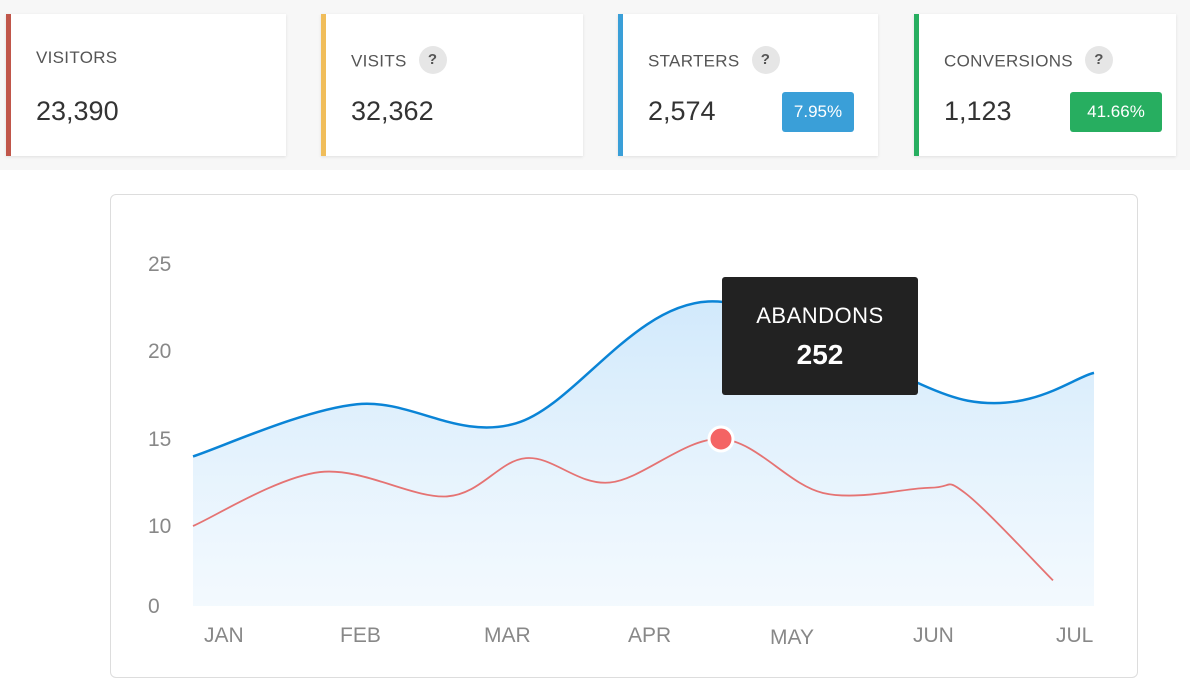  I want to click on chart-tooltip: ABANDONS 252, so click(820, 336).